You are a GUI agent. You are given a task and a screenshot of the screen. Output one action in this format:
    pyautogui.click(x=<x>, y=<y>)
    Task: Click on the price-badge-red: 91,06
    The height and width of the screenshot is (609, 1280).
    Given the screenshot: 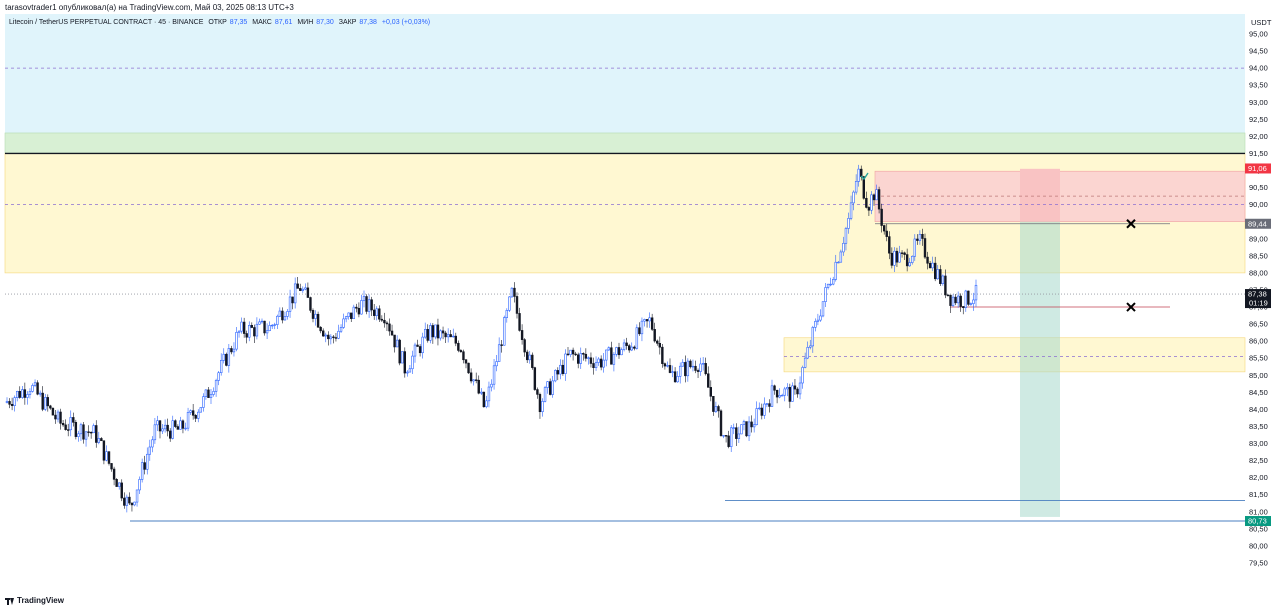 What is the action you would take?
    pyautogui.click(x=1257, y=168)
    